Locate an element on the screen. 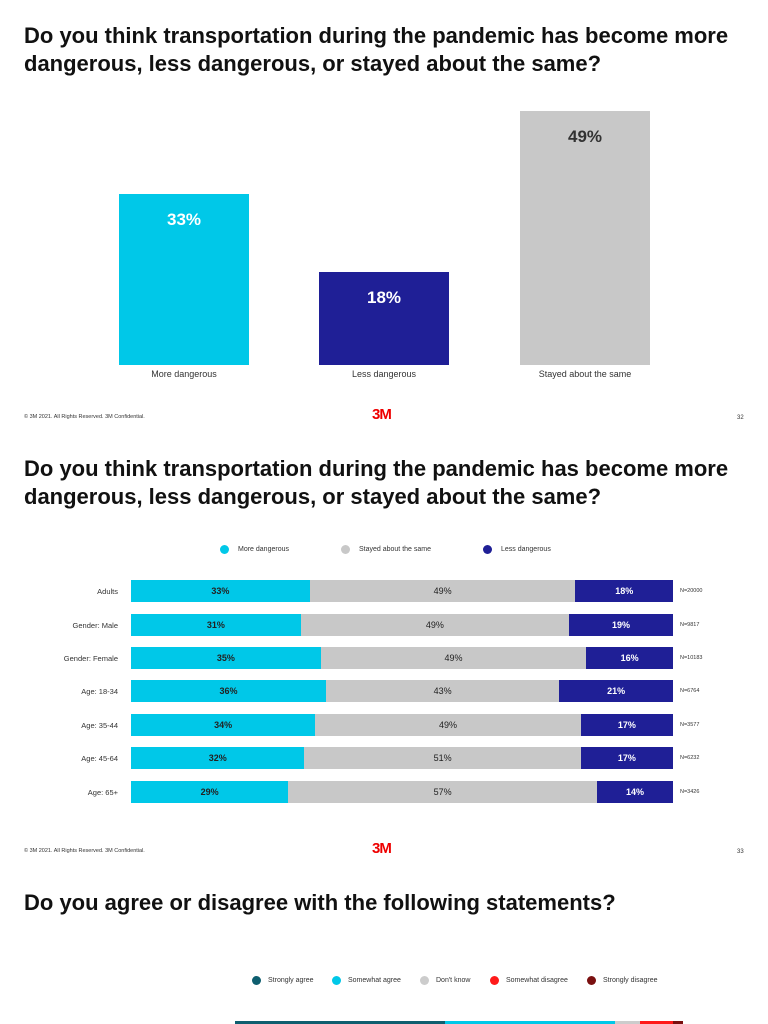 This screenshot has height=1024, width=768. legend-label: Strongly disagree is located at coordinates (630, 980).